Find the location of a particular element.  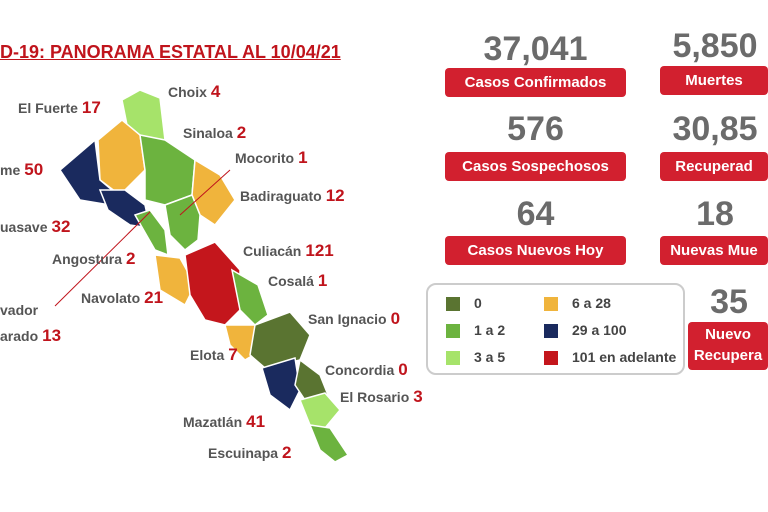

stat-label: Nuevo Recupera is located at coordinates (728, 346).